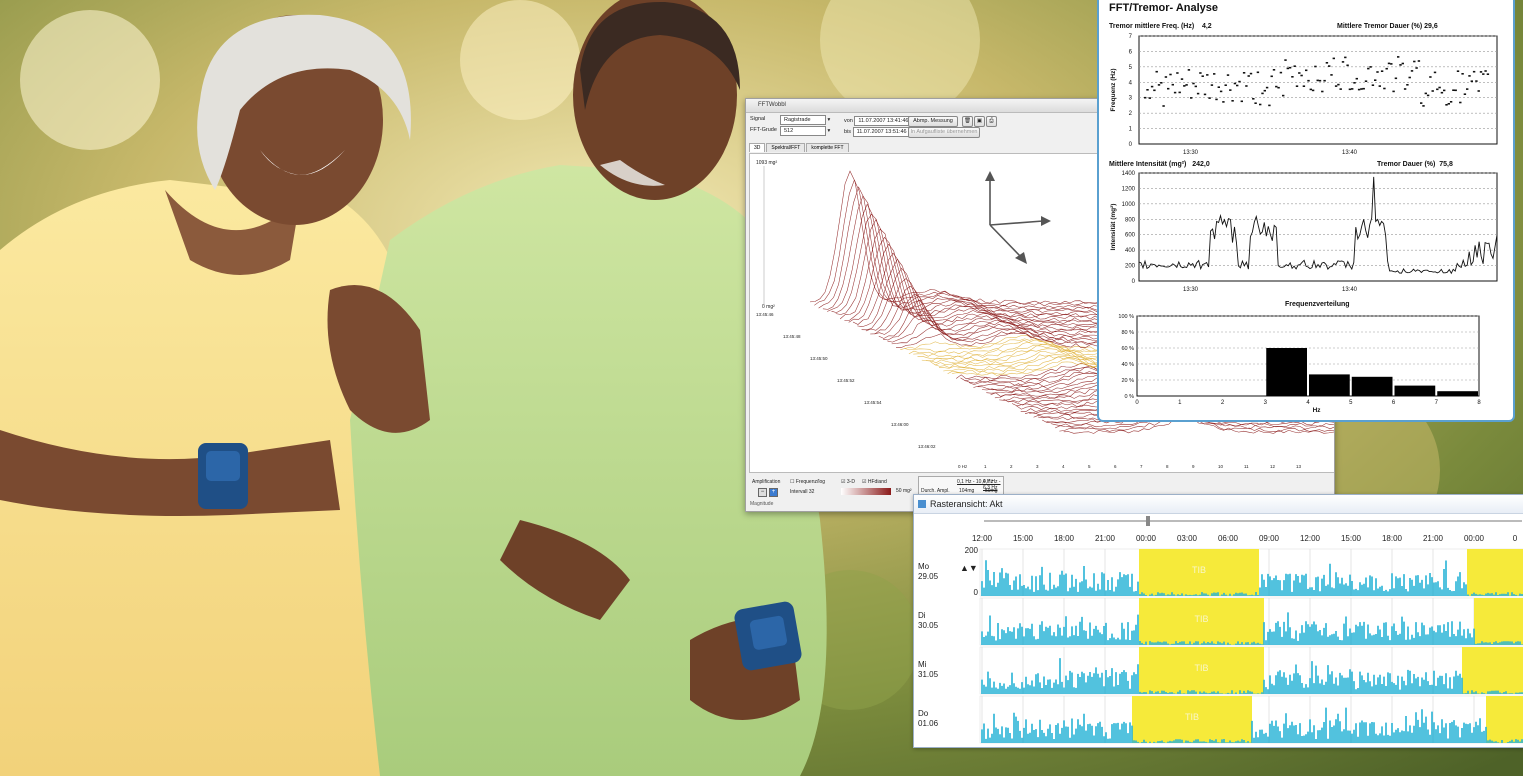 The image size is (1523, 776). I want to click on fft-size-field: FFT-Grude, so click(763, 130).